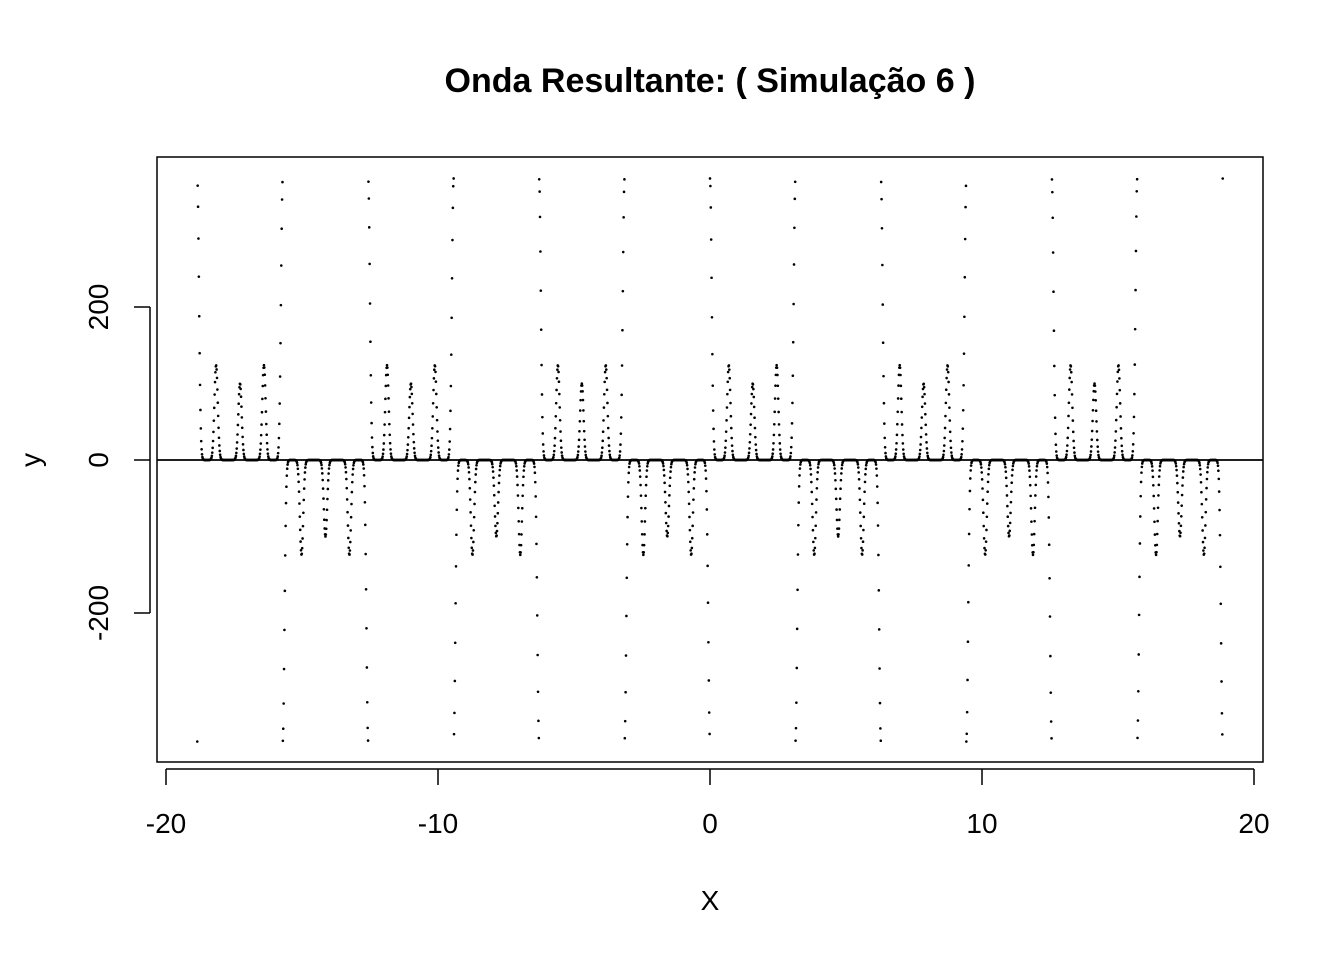  What do you see at coordinates (710, 81) in the screenshot?
I see `chart-title: Onda Resultante: ( Simulação 6 )` at bounding box center [710, 81].